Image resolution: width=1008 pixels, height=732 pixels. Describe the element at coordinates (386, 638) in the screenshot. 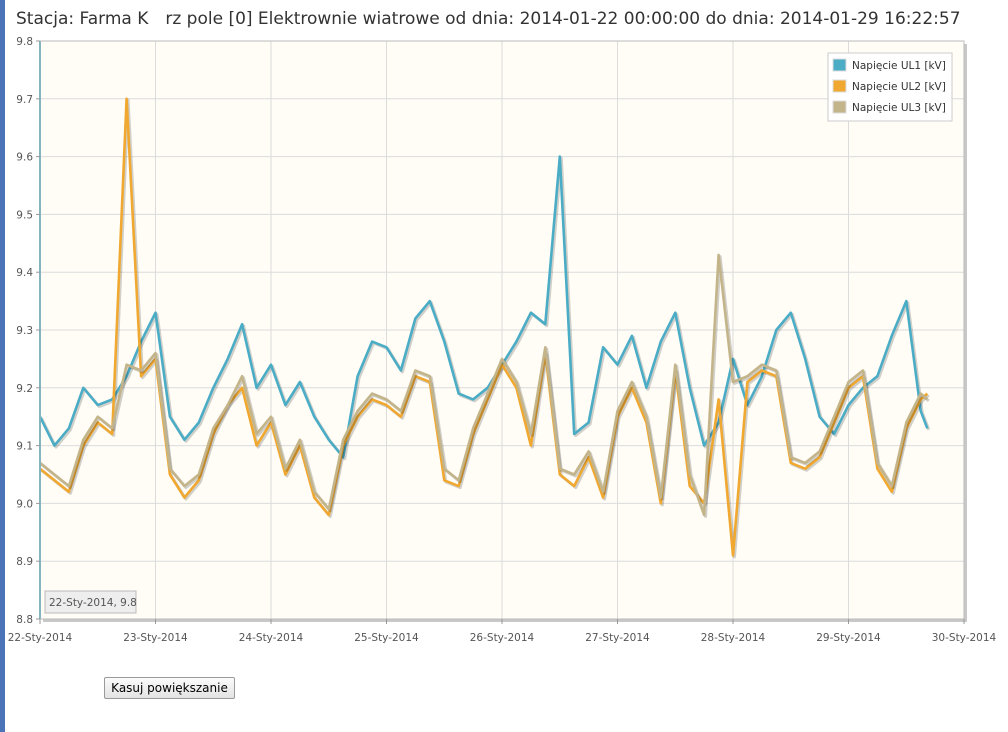

I see `x-tick-label: 25-Sty-2014` at that location.